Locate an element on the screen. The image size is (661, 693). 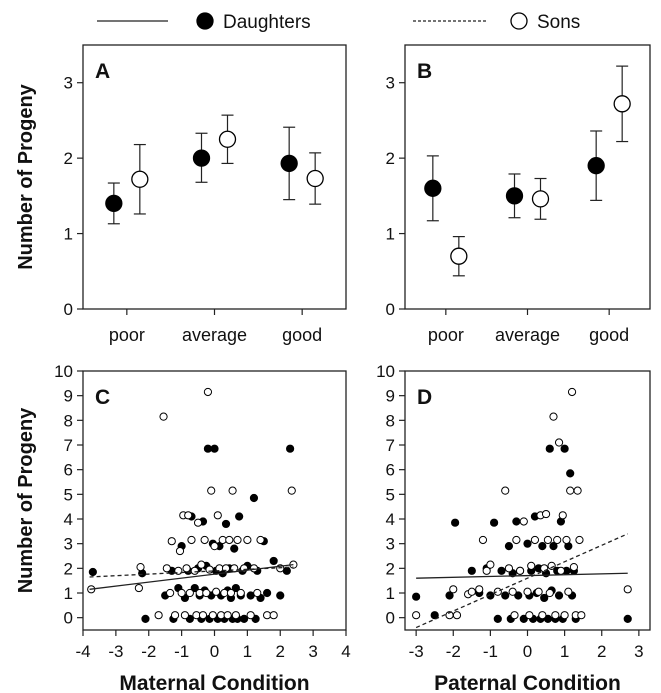
x-tick-label: -3 is located at coordinates (416, 651).